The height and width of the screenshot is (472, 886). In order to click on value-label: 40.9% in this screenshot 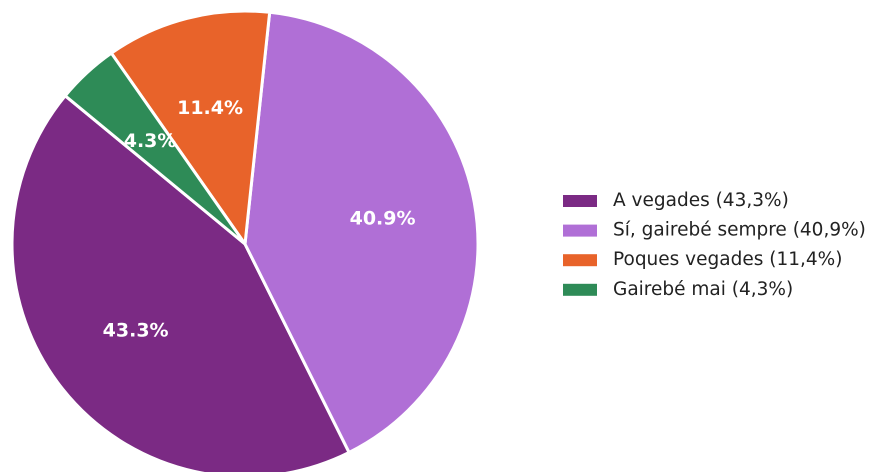, I will do `click(383, 219)`.